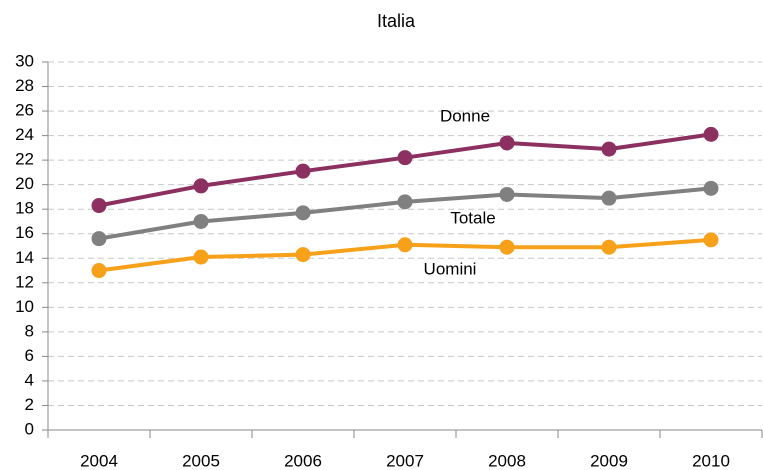 This screenshot has width=763, height=470. Describe the element at coordinates (29, 355) in the screenshot. I see `y-tick-label: 6` at that location.